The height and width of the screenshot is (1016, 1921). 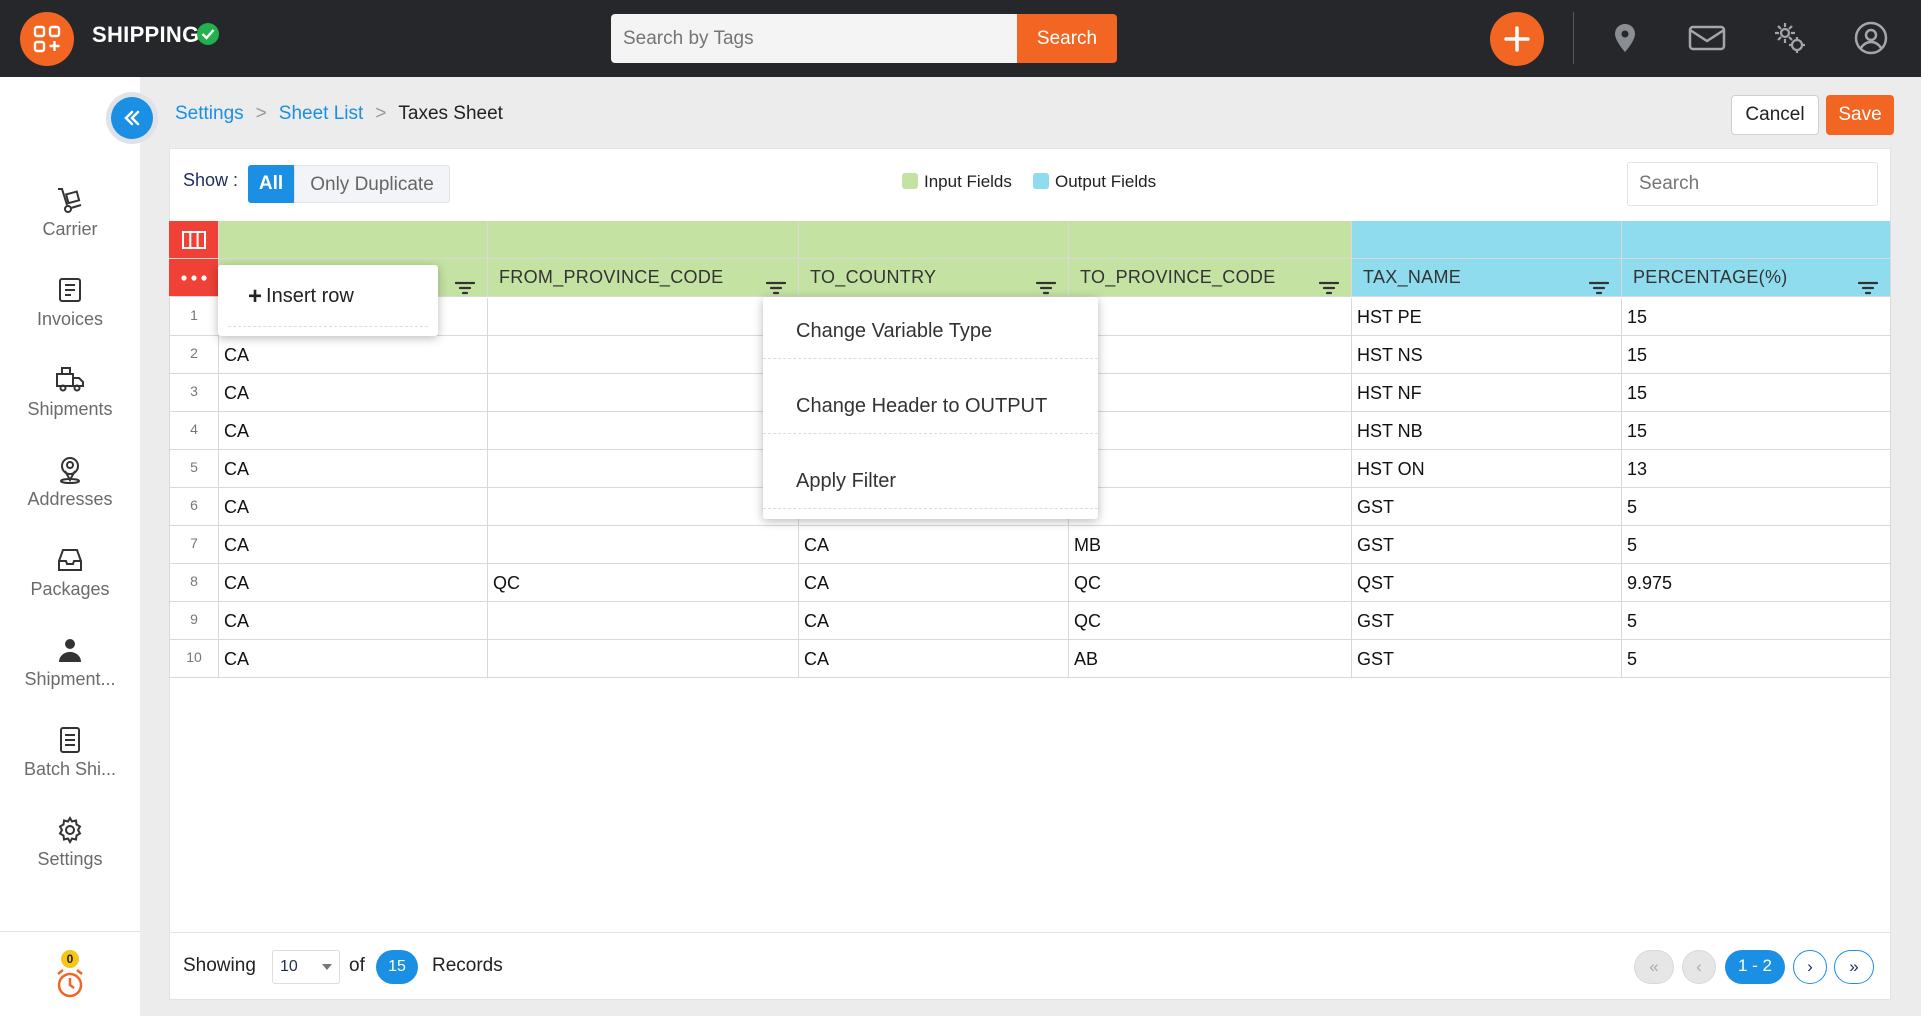 I want to click on add-new-button, so click(x=1517, y=39).